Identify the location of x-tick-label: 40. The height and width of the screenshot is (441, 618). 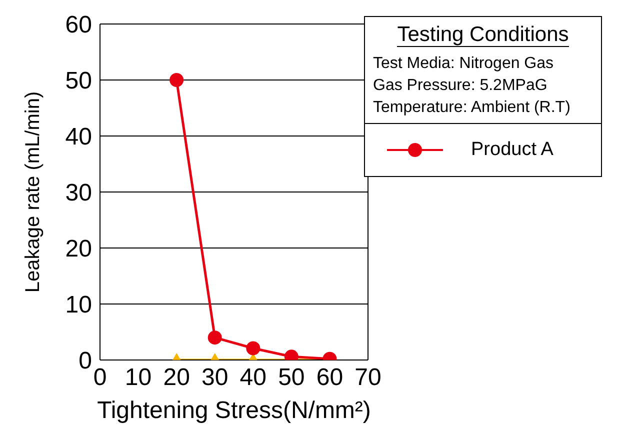
(253, 378).